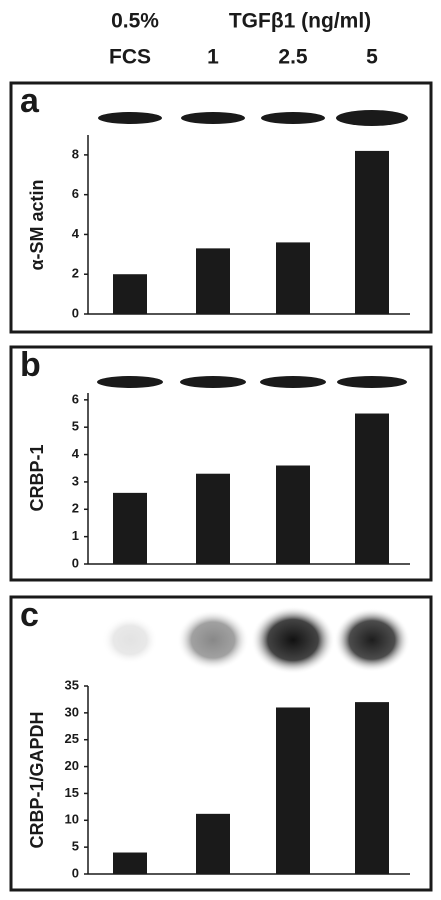  Describe the element at coordinates (372, 57) in the screenshot. I see `category-label: 5` at that location.